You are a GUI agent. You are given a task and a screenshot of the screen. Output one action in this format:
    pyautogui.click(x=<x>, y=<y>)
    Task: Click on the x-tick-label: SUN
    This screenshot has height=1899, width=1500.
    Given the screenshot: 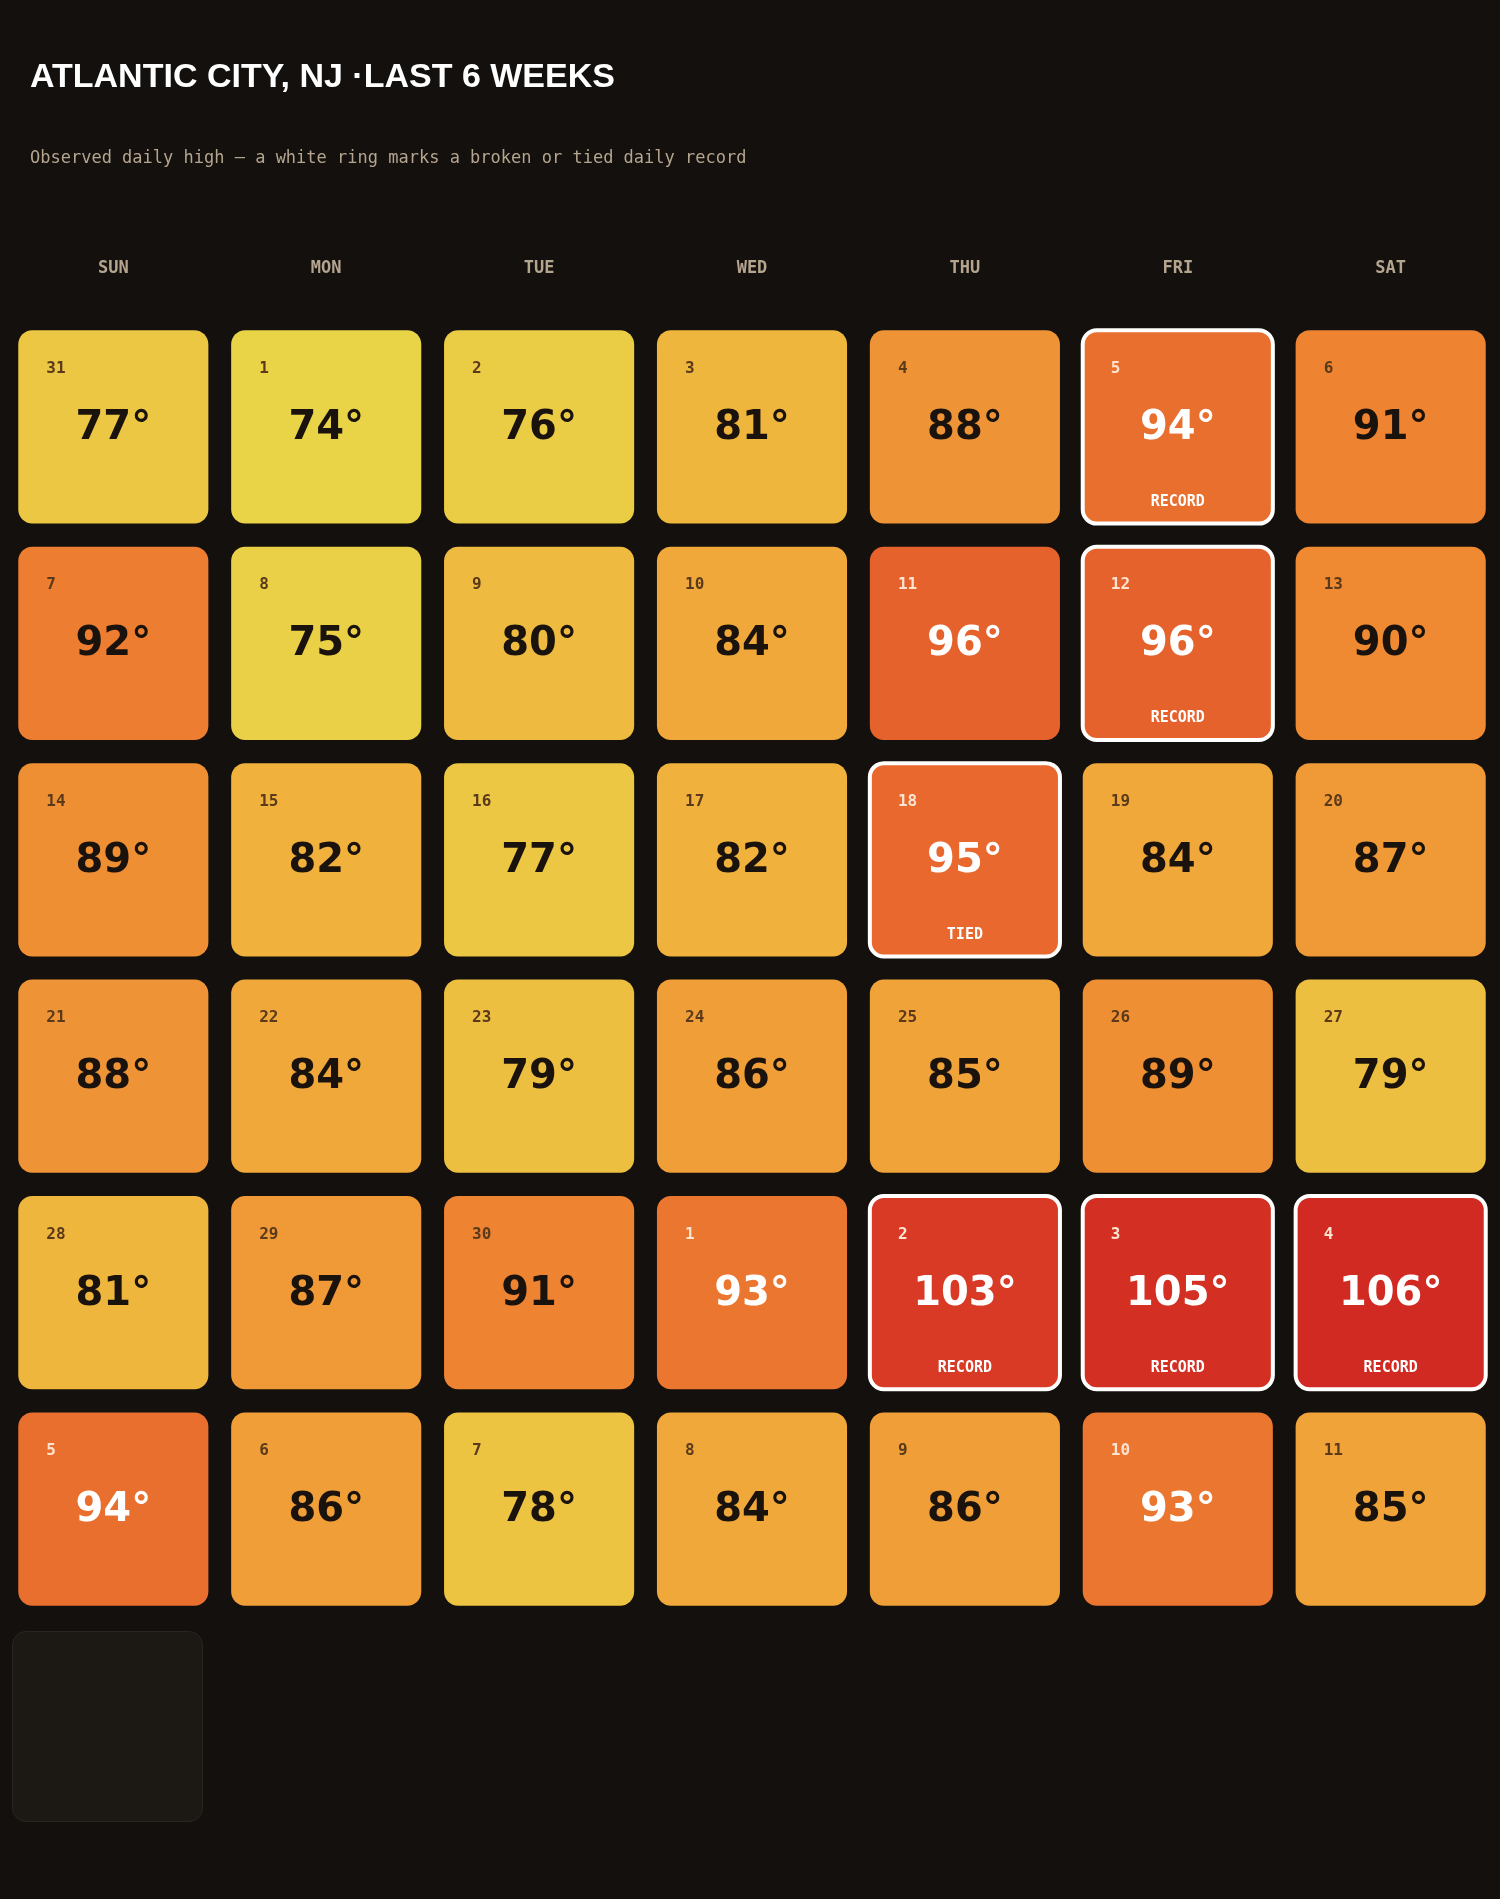 What is the action you would take?
    pyautogui.click(x=113, y=266)
    